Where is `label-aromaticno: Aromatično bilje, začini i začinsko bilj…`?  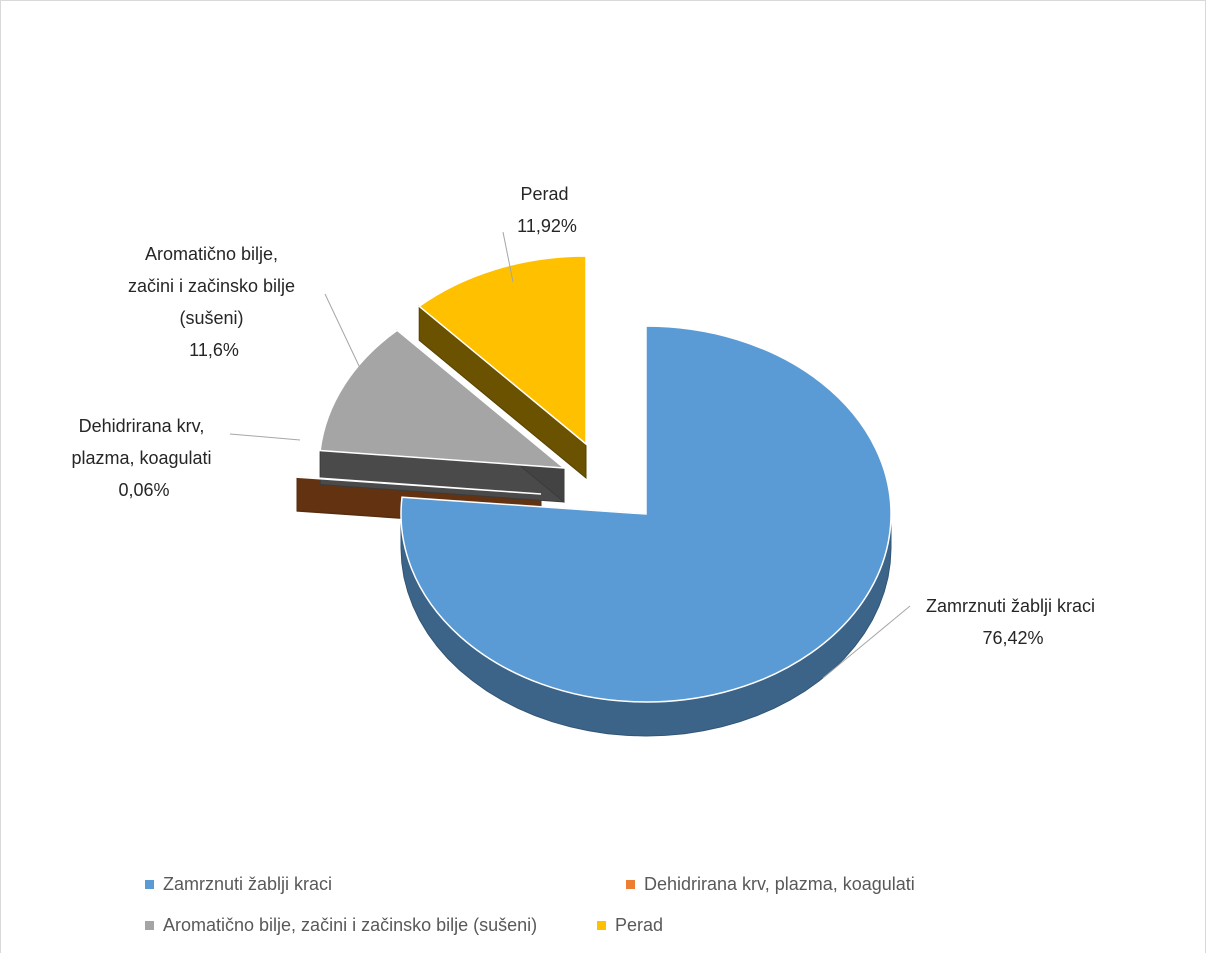
label-aromaticno: Aromatično bilje, začini i začinsko bilj… is located at coordinates (214, 302).